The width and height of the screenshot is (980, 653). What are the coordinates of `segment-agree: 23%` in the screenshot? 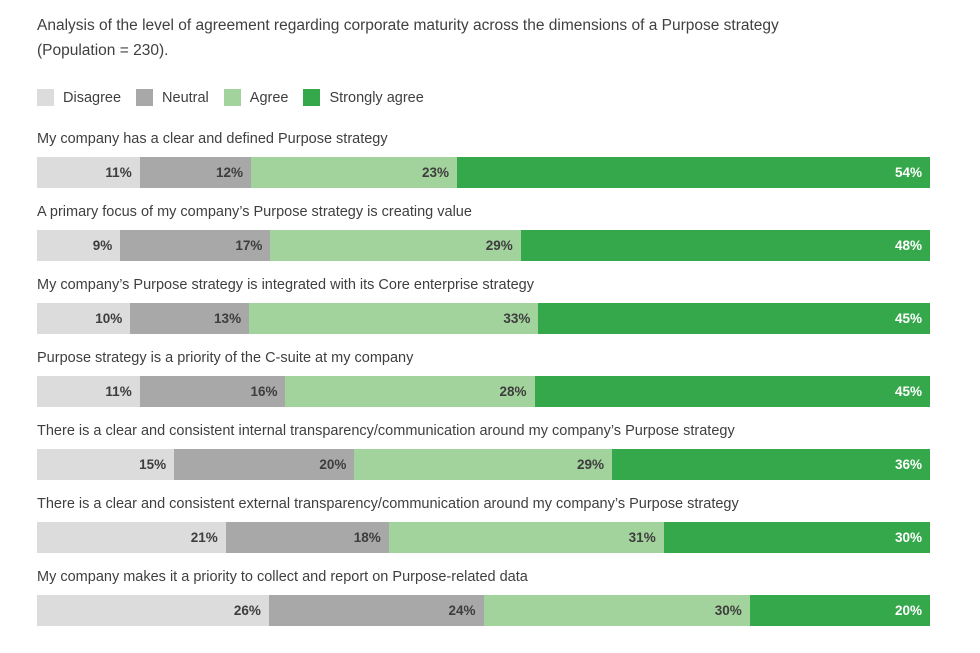 It's located at (354, 172).